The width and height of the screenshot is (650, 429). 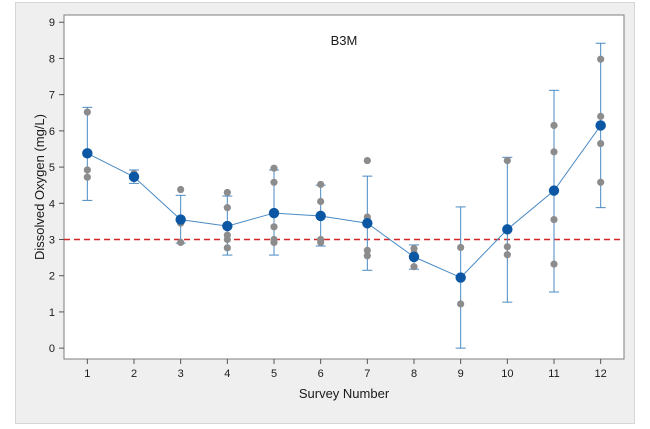 I want to click on y-tick-label: 0, so click(x=52, y=349).